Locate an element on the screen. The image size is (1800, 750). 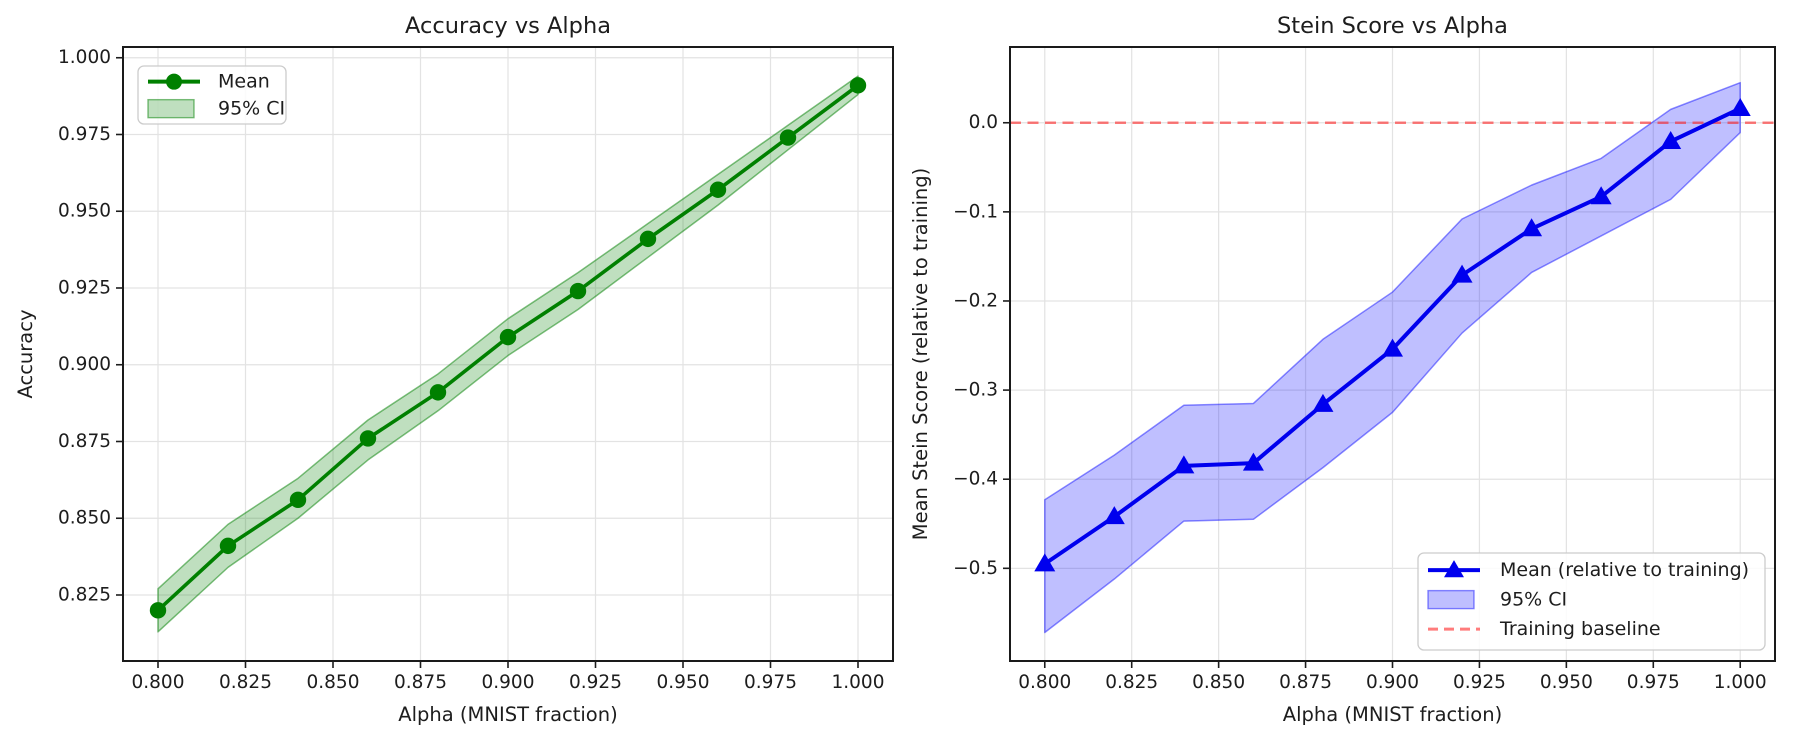
legend-box is located at coordinates (1591, 601).